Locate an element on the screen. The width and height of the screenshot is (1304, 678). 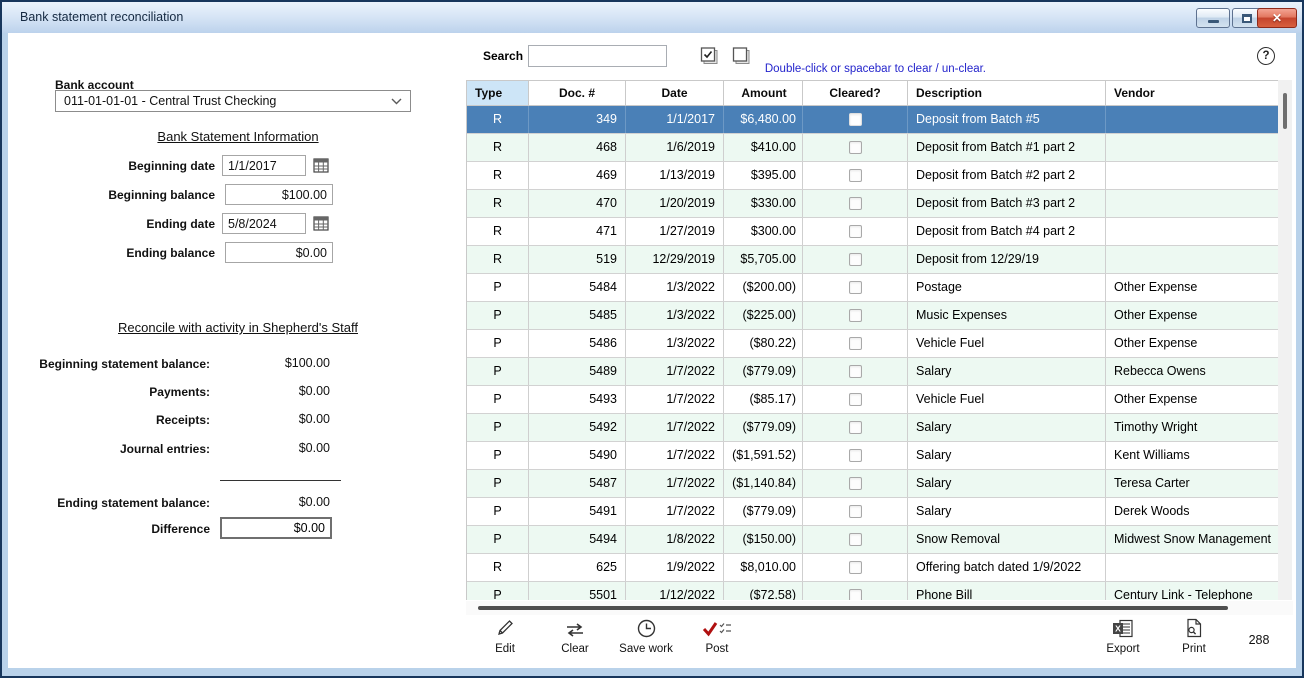
edit-button: Edit is located at coordinates (505, 639).